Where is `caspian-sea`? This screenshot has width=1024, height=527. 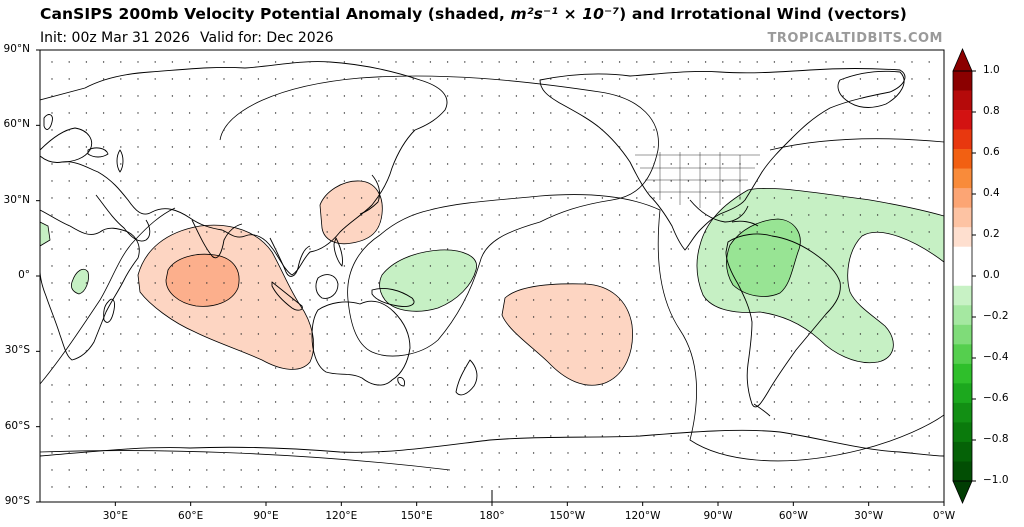
caspian-sea is located at coordinates (120, 161).